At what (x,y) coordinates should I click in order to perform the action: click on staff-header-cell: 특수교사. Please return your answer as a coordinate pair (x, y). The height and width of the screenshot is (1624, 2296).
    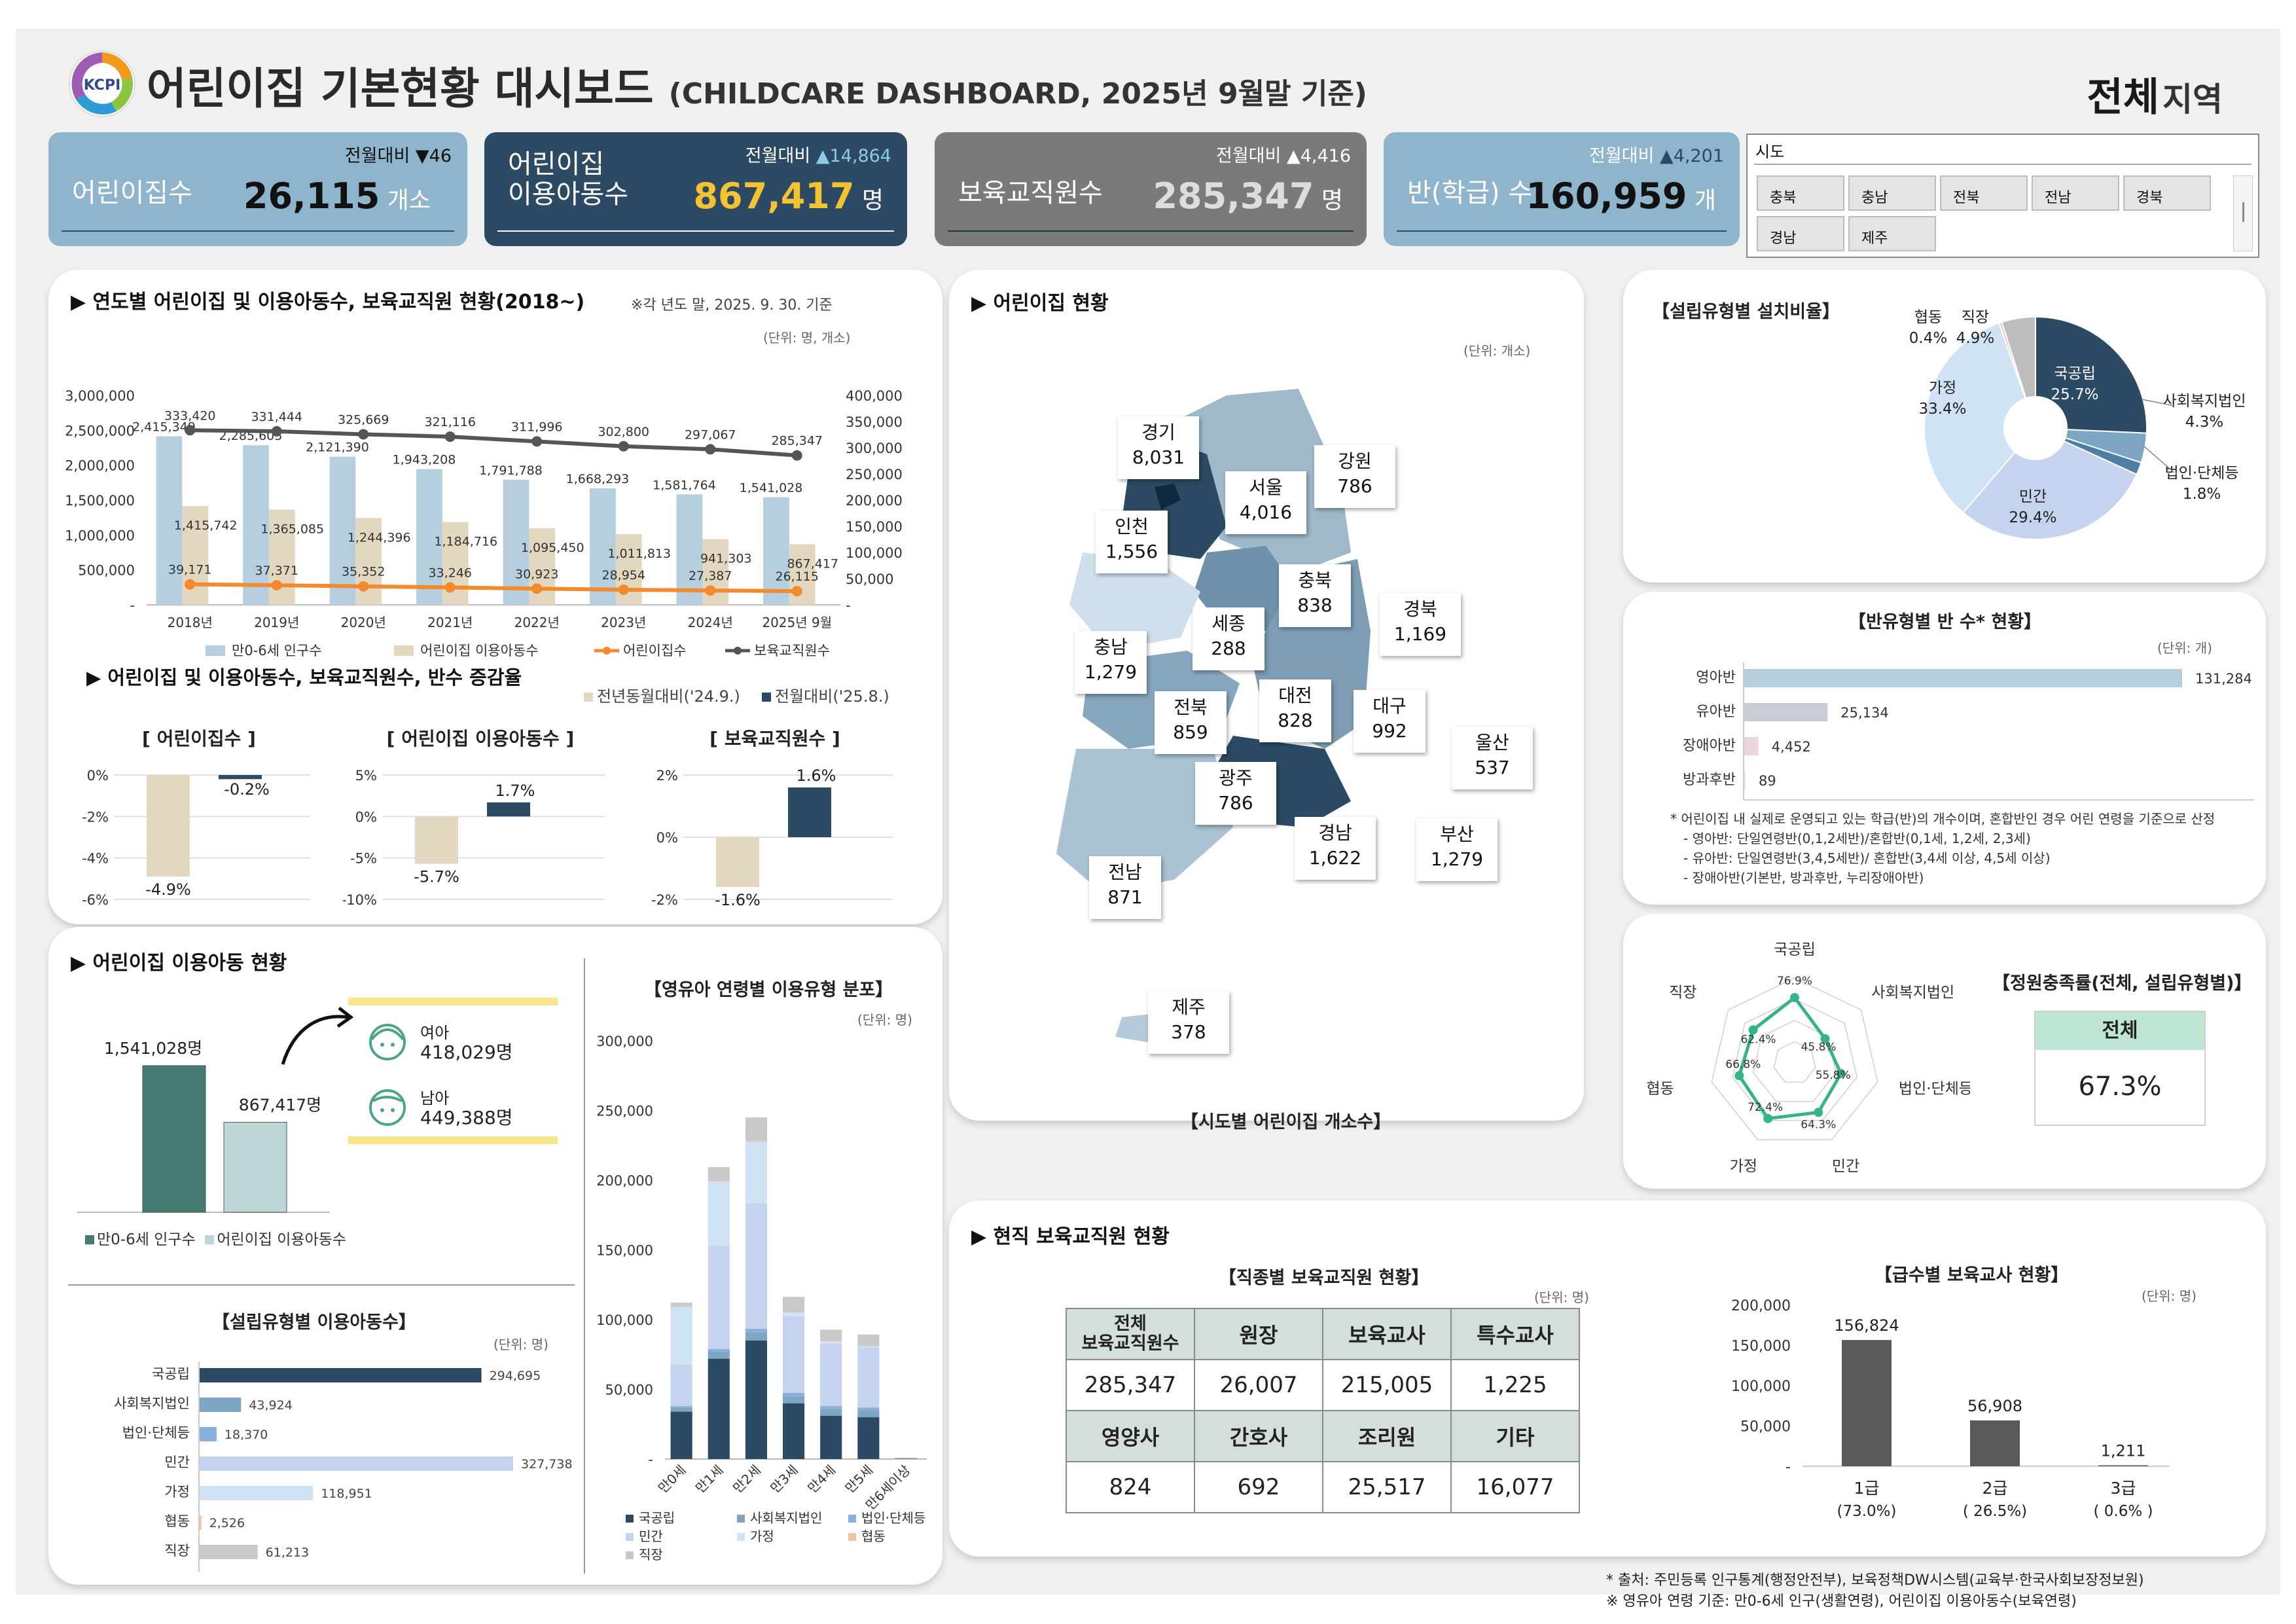
    Looking at the image, I should click on (1515, 1334).